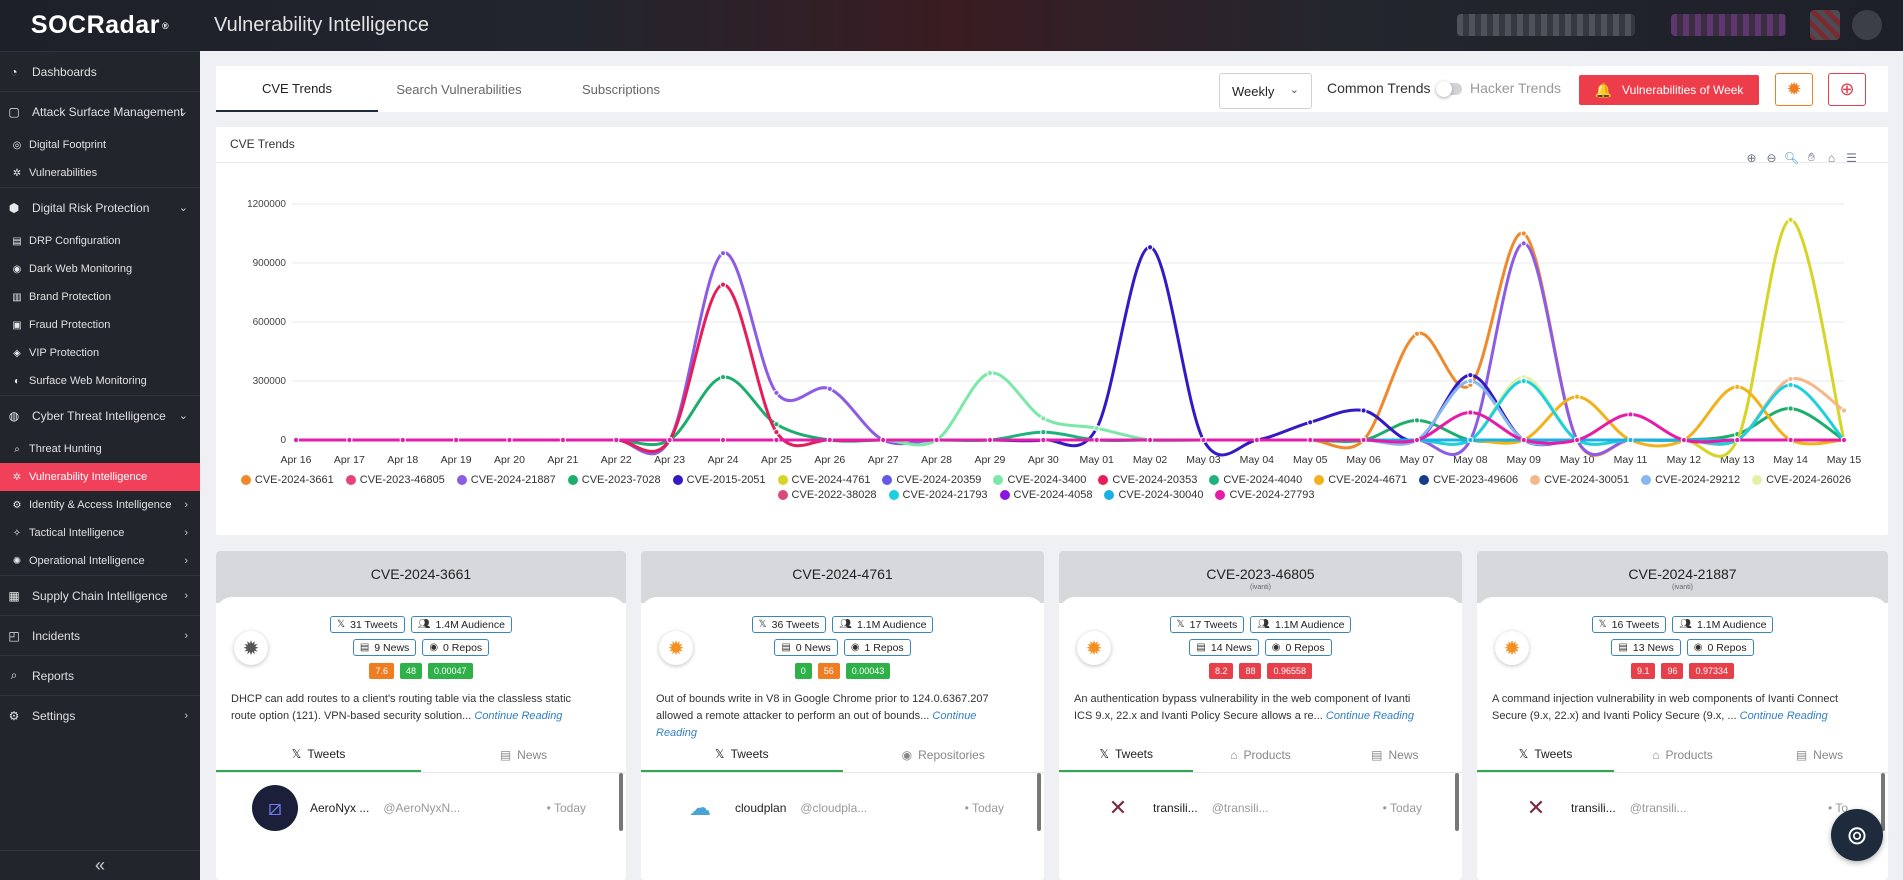 This screenshot has width=1903, height=880. Describe the element at coordinates (395, 480) in the screenshot. I see `legend-item: CVE-2023-46805` at that location.